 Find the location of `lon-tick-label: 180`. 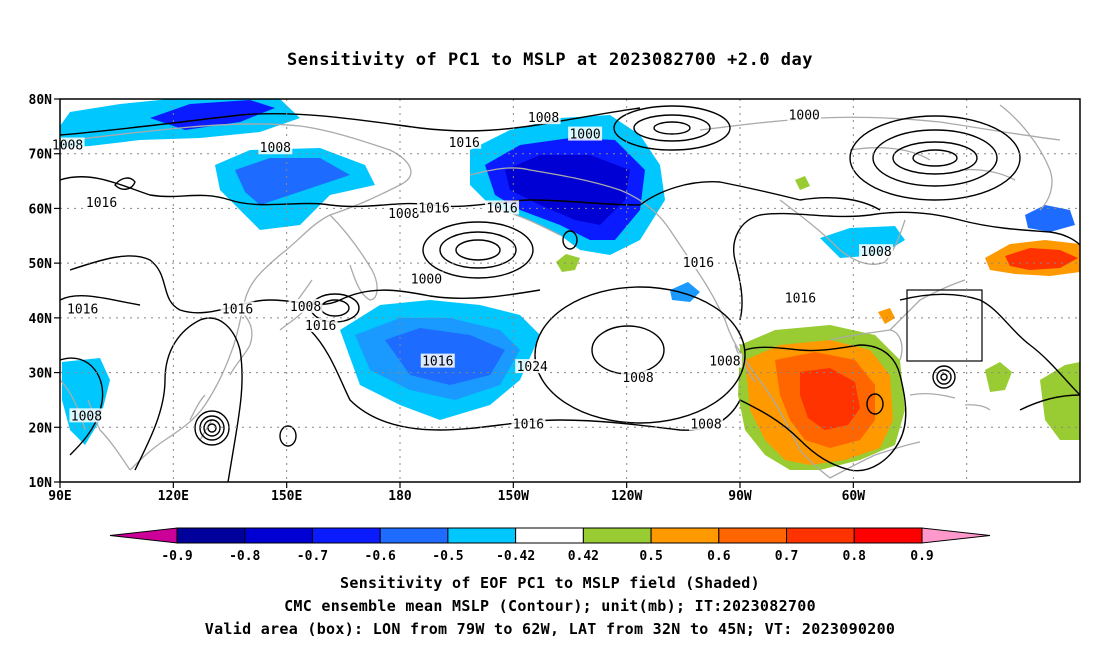

lon-tick-label: 180 is located at coordinates (400, 496).